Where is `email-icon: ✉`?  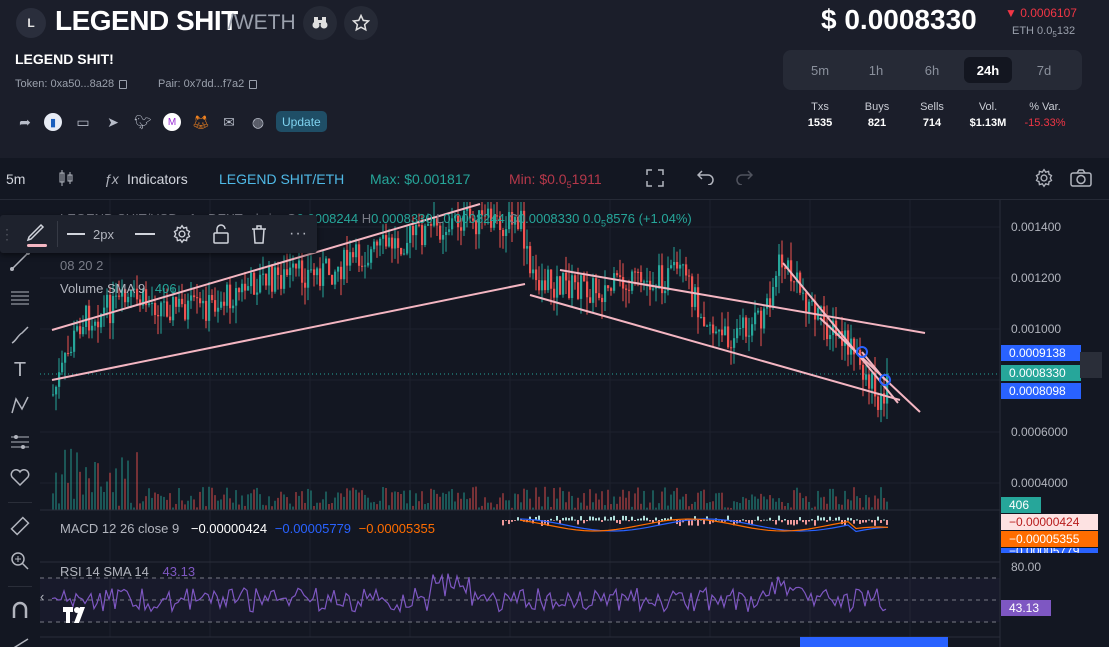 email-icon: ✉ is located at coordinates (229, 121).